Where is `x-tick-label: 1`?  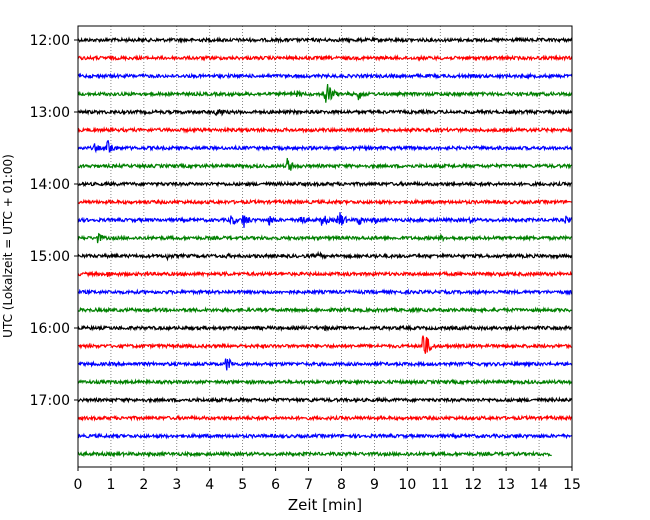
x-tick-label: 1 is located at coordinates (110, 485).